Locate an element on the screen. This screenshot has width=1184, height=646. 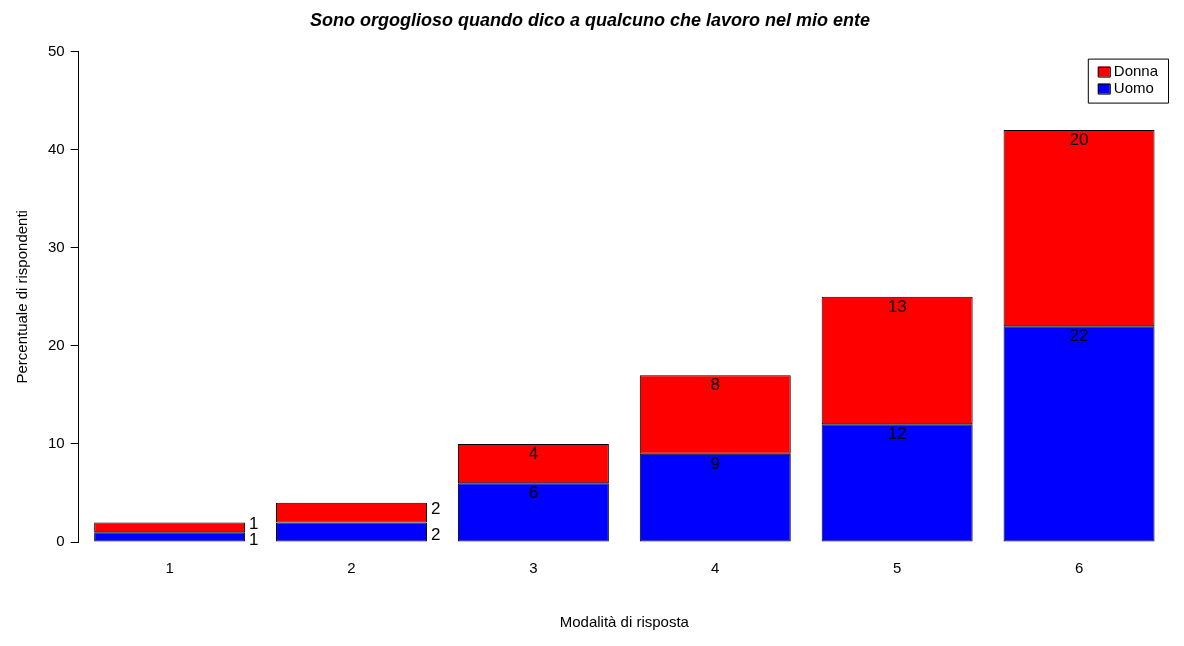
y-tick-label: 0 is located at coordinates (60, 541).